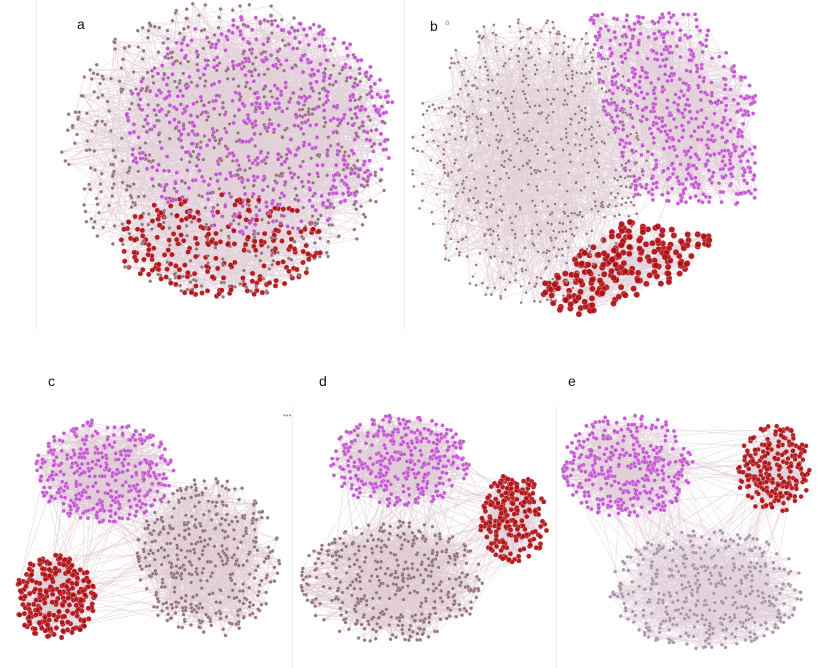 The image size is (820, 668). I want to click on network-graph-e, so click(686, 532).